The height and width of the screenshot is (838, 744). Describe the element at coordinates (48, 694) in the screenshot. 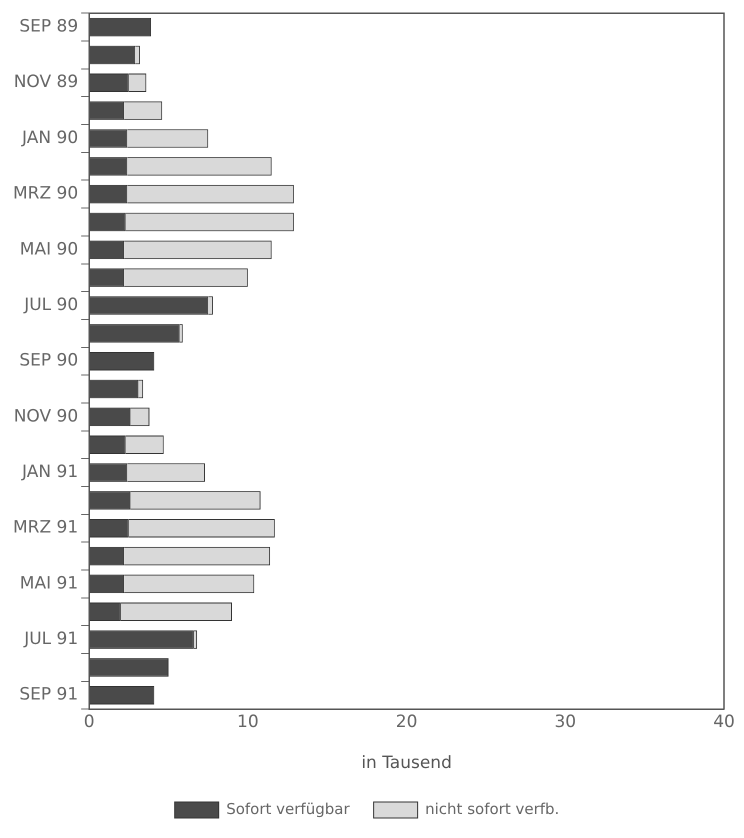

I see `y-tick-label: SEP 91` at that location.